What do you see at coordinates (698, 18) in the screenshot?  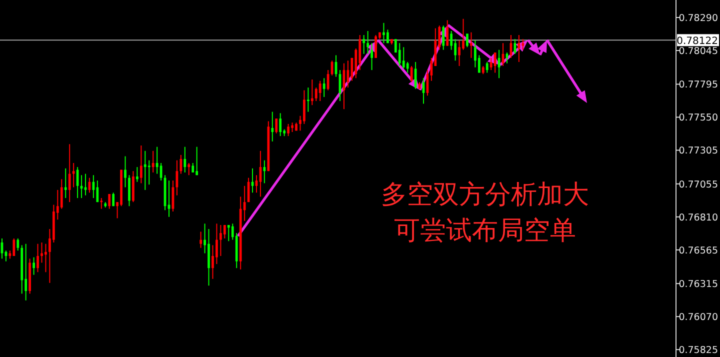 I see `y-tick-label: 0.78290` at bounding box center [698, 18].